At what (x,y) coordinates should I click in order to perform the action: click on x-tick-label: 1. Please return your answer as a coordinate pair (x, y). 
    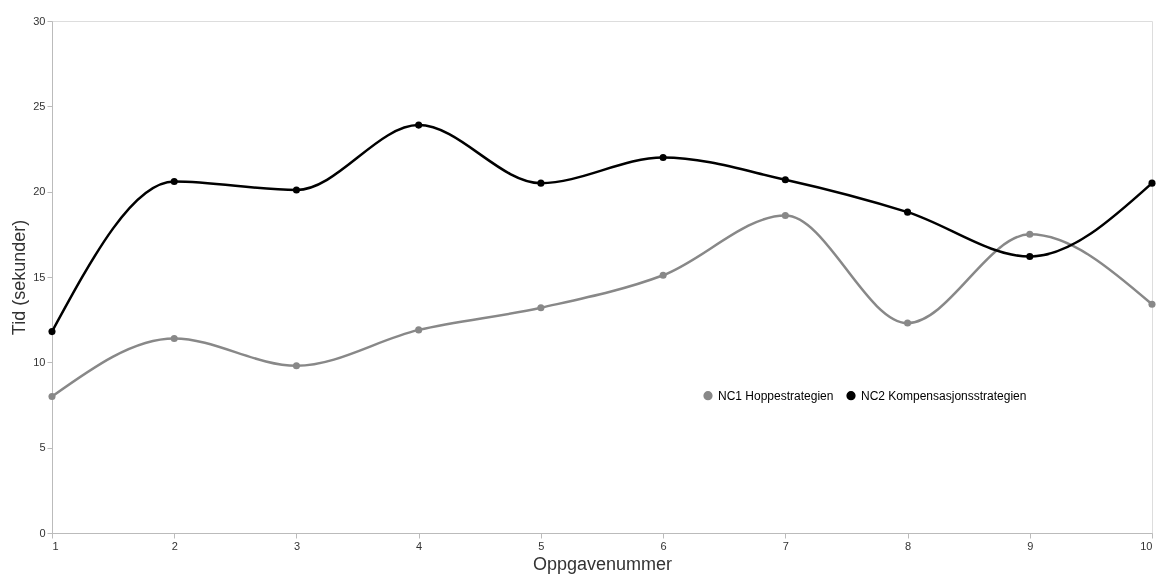
    Looking at the image, I should click on (55, 545).